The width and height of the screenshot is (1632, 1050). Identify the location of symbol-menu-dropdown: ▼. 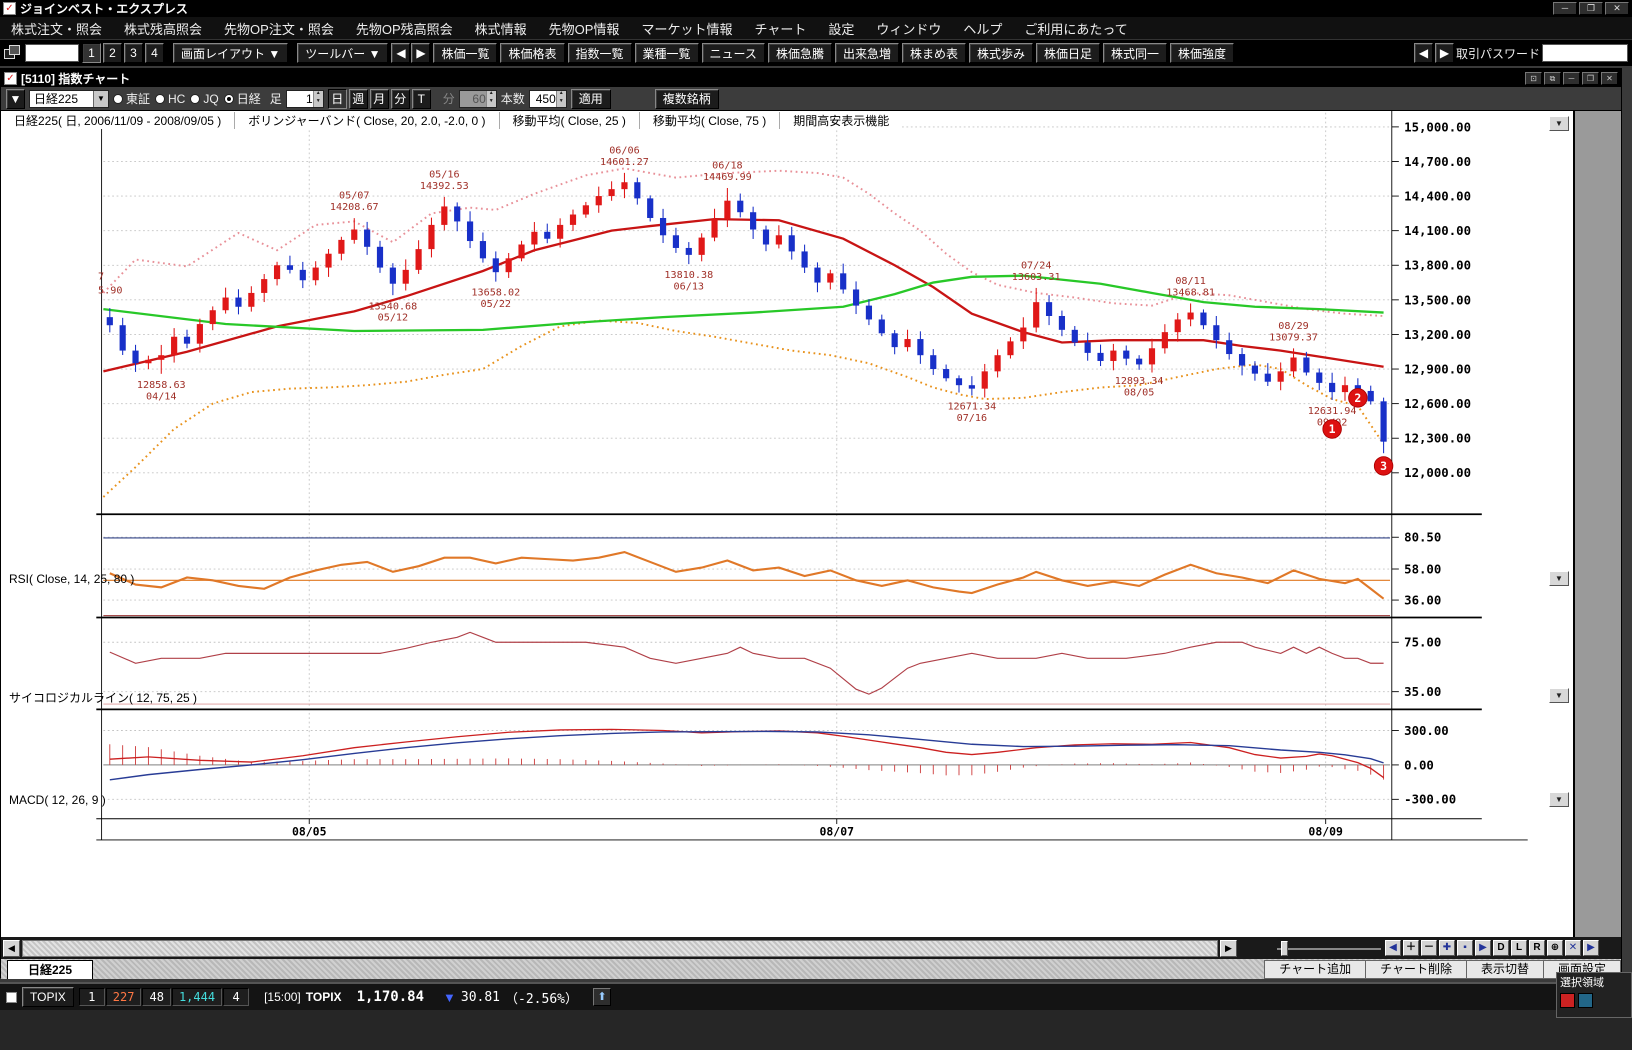
(15, 98).